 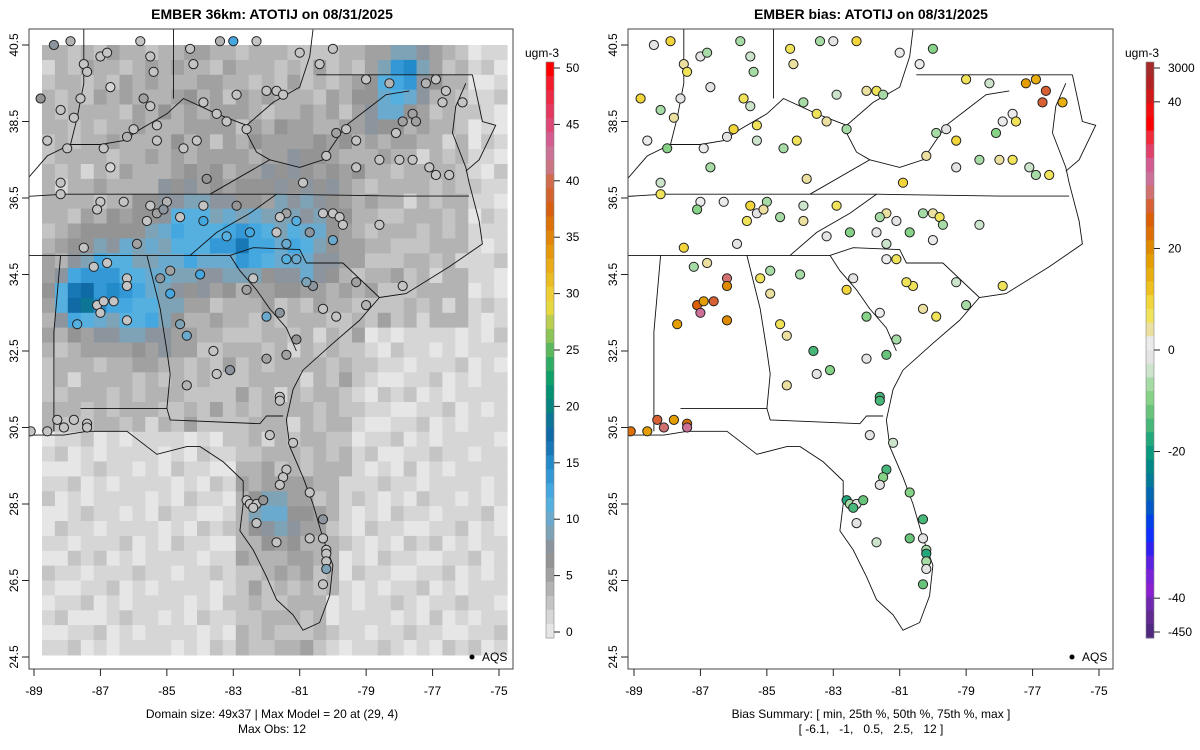 What do you see at coordinates (613, 121) in the screenshot?
I see `y-tick-label: 38.5` at bounding box center [613, 121].